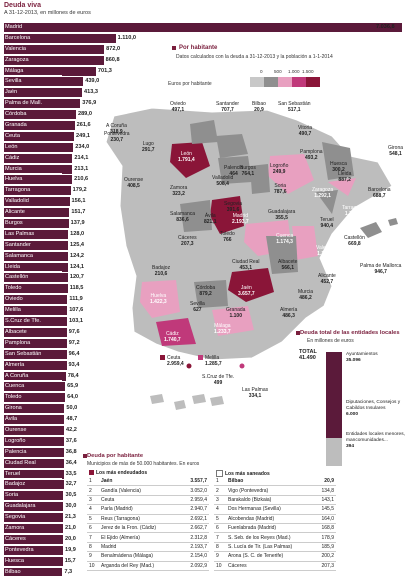  I want to click on bar-value-label: 124,1, so click(76, 266).